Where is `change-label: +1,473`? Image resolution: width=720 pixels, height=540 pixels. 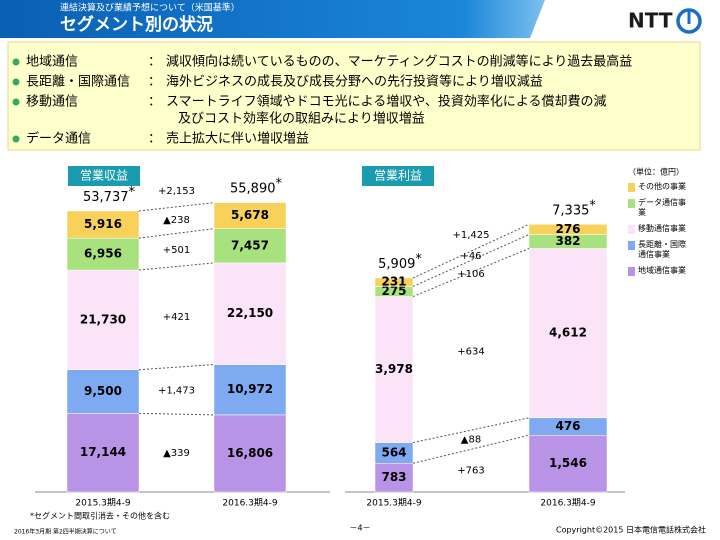 change-label: +1,473 is located at coordinates (176, 391).